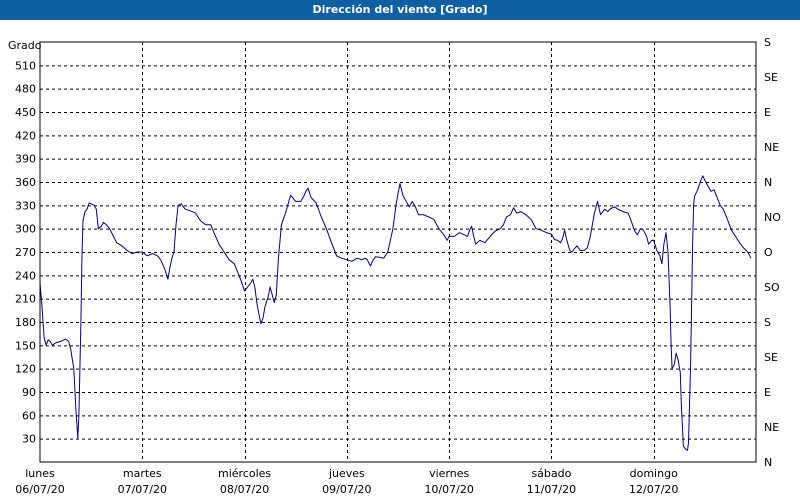 Image resolution: width=800 pixels, height=500 pixels. Describe the element at coordinates (25, 65) in the screenshot. I see `y-tick-label: 510` at that location.